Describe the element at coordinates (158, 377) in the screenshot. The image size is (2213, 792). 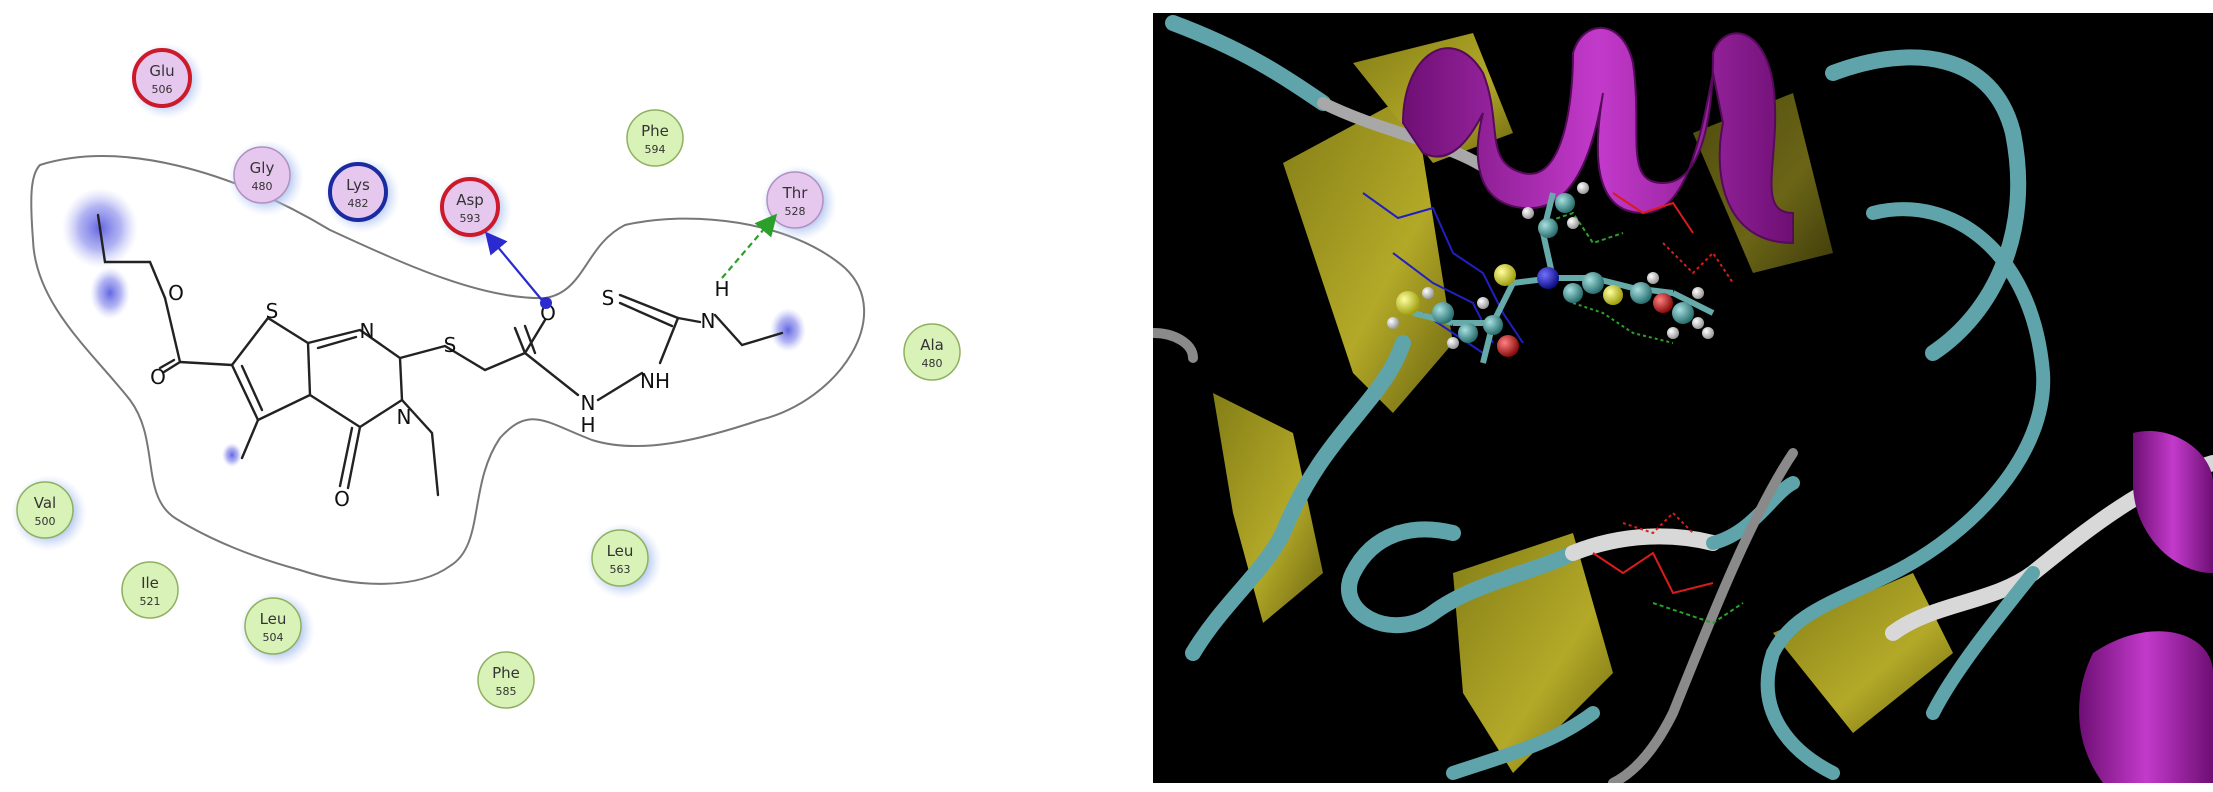
I see `atom-o-carbonyl-ester: O` at that location.